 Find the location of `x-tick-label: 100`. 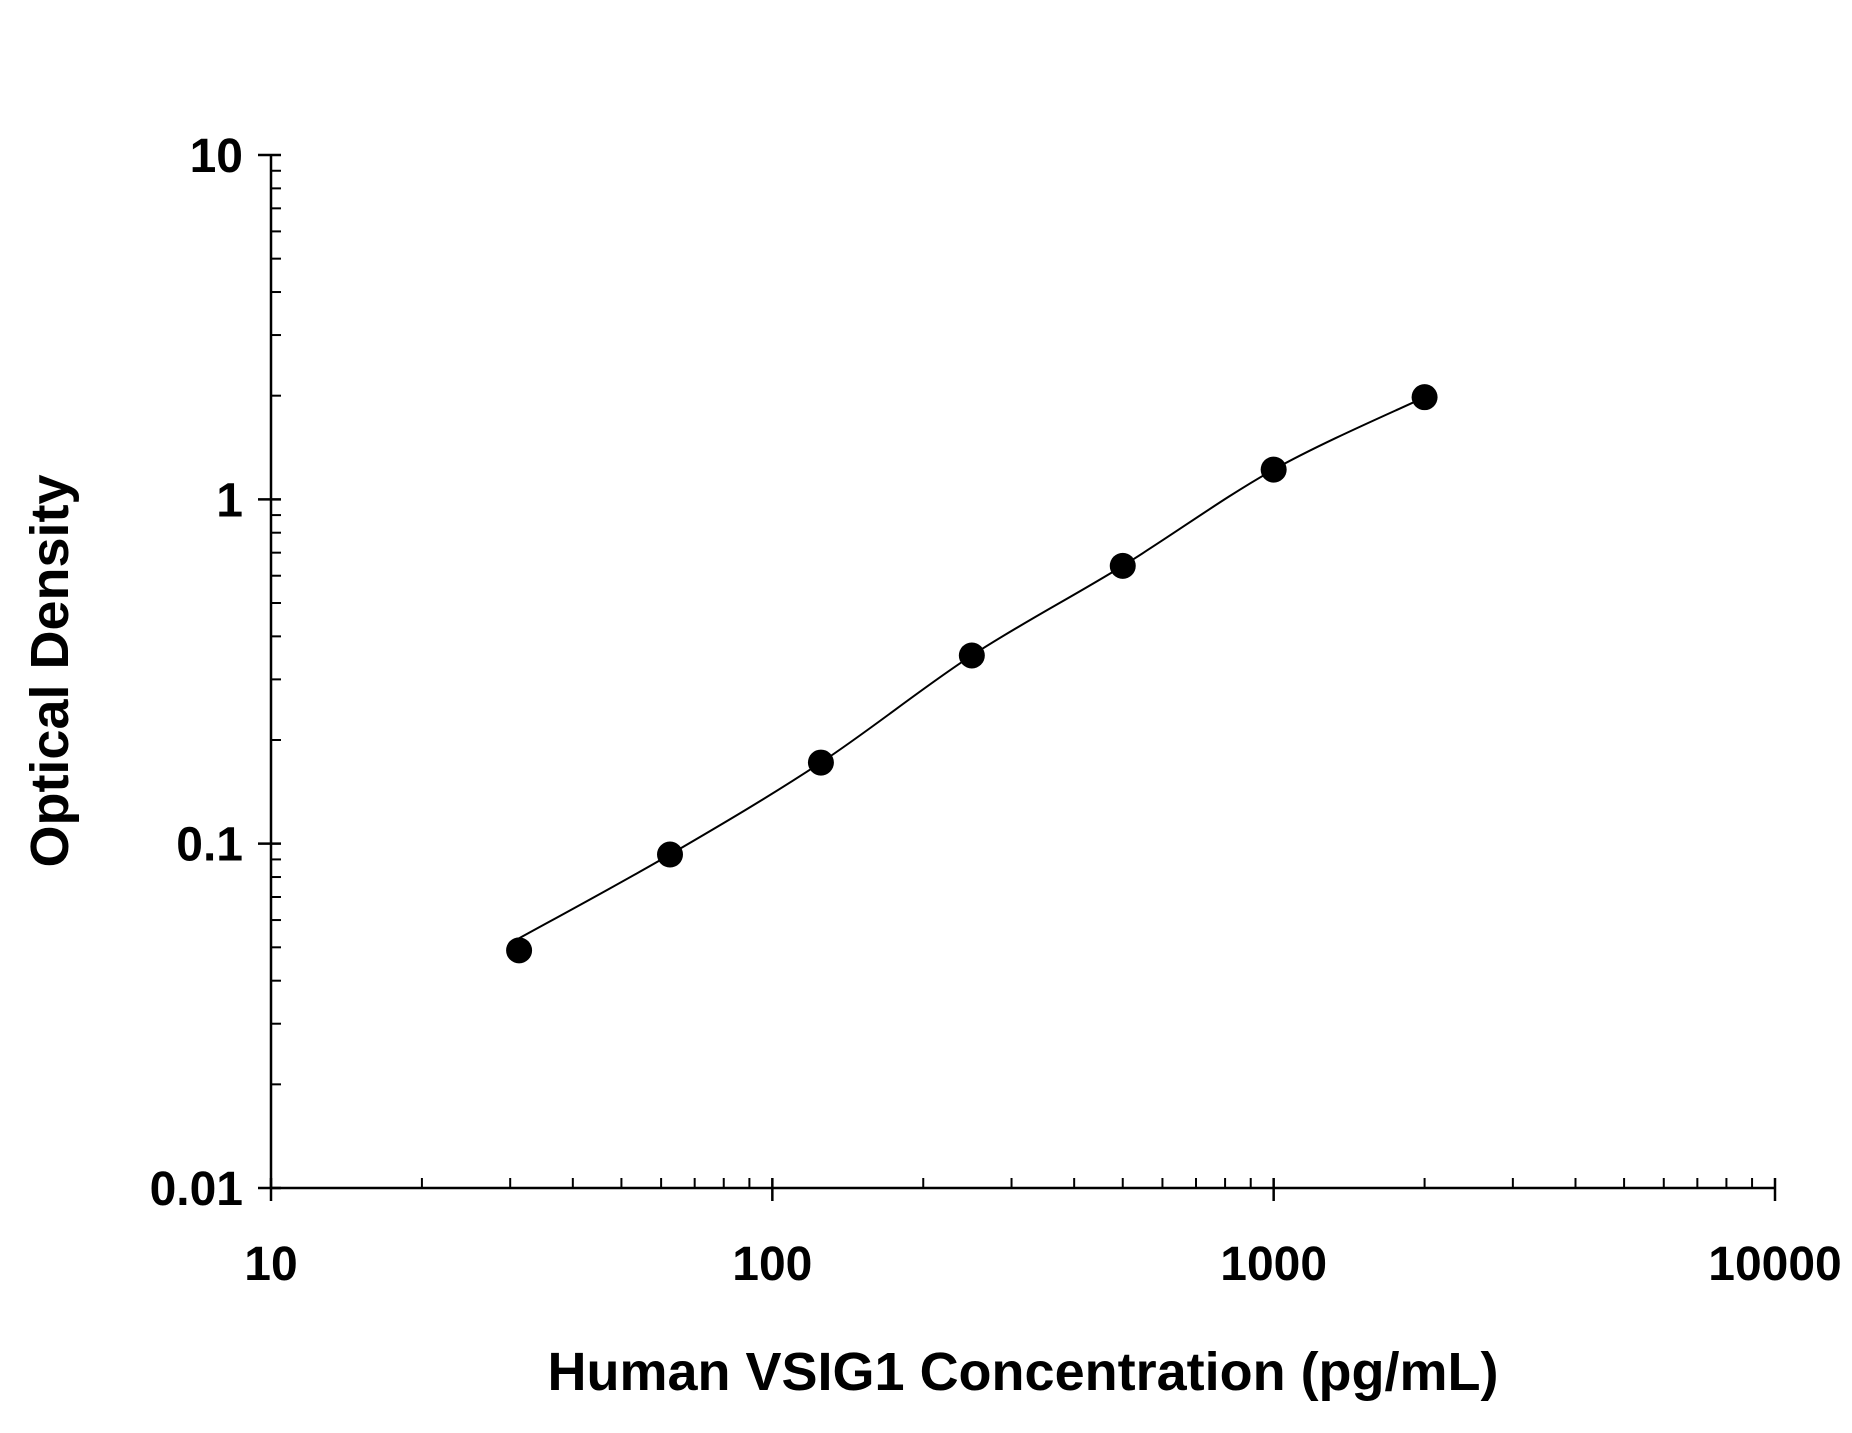

x-tick-label: 100 is located at coordinates (772, 1264).